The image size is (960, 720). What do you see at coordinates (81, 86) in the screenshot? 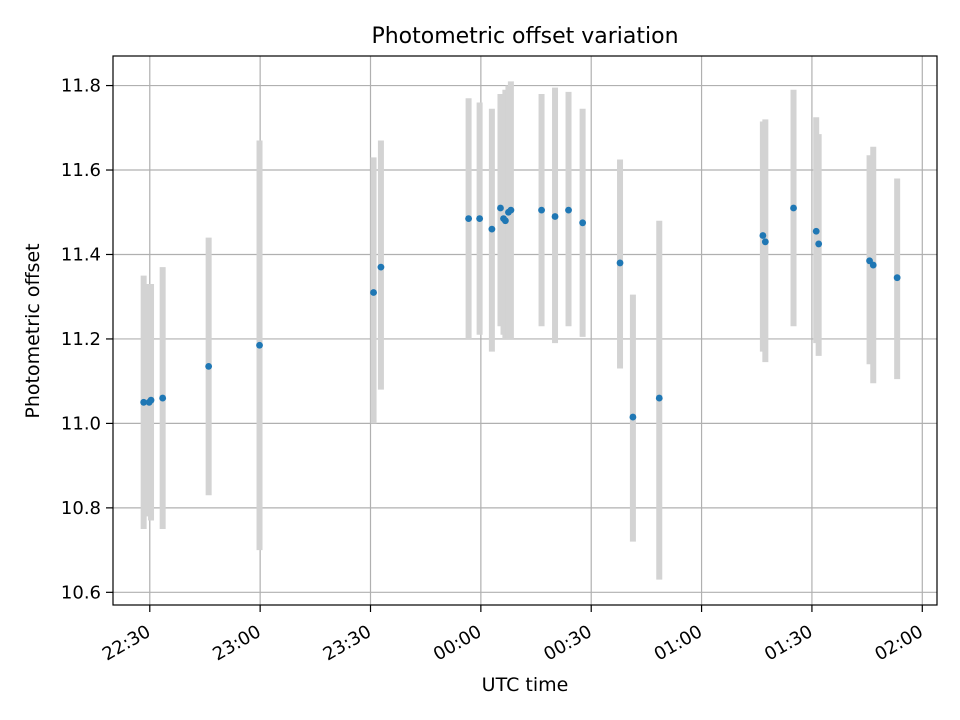
I see `y-tick-label: 11.8` at bounding box center [81, 86].